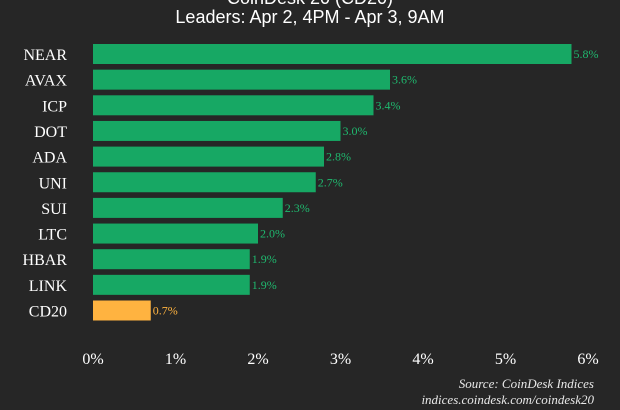 The height and width of the screenshot is (410, 620). Describe the element at coordinates (48, 286) in the screenshot. I see `category-label: LINK` at that location.